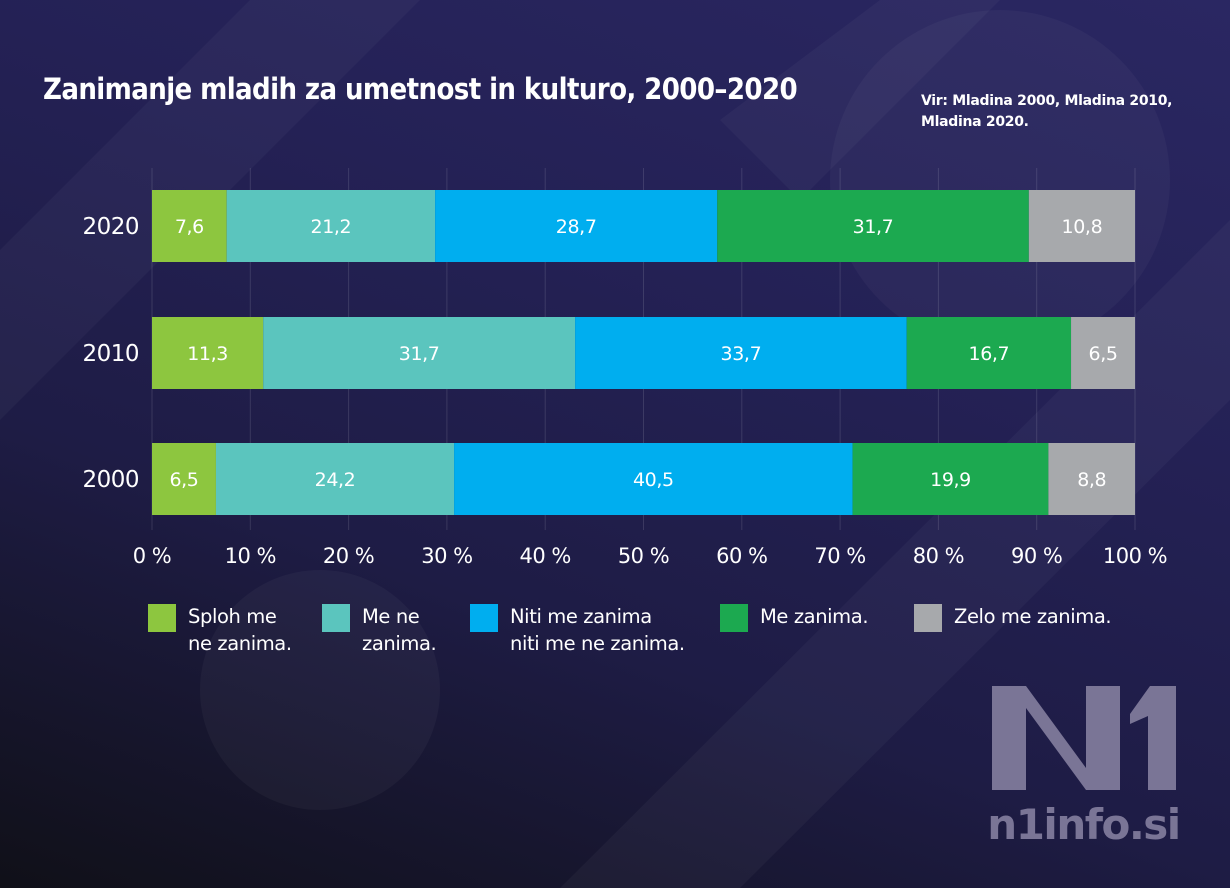  I want to click on bar-value-label: 19,9, so click(950, 480).